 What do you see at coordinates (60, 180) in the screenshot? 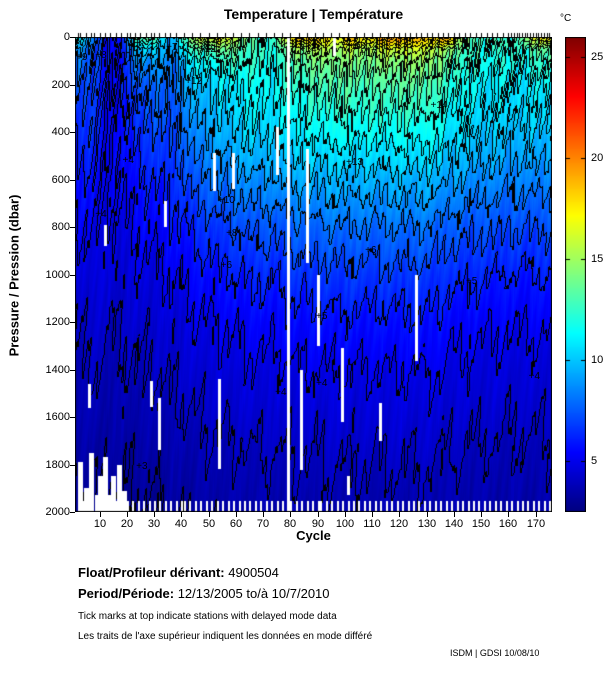
I see `y-tick-label: 600` at bounding box center [60, 180].